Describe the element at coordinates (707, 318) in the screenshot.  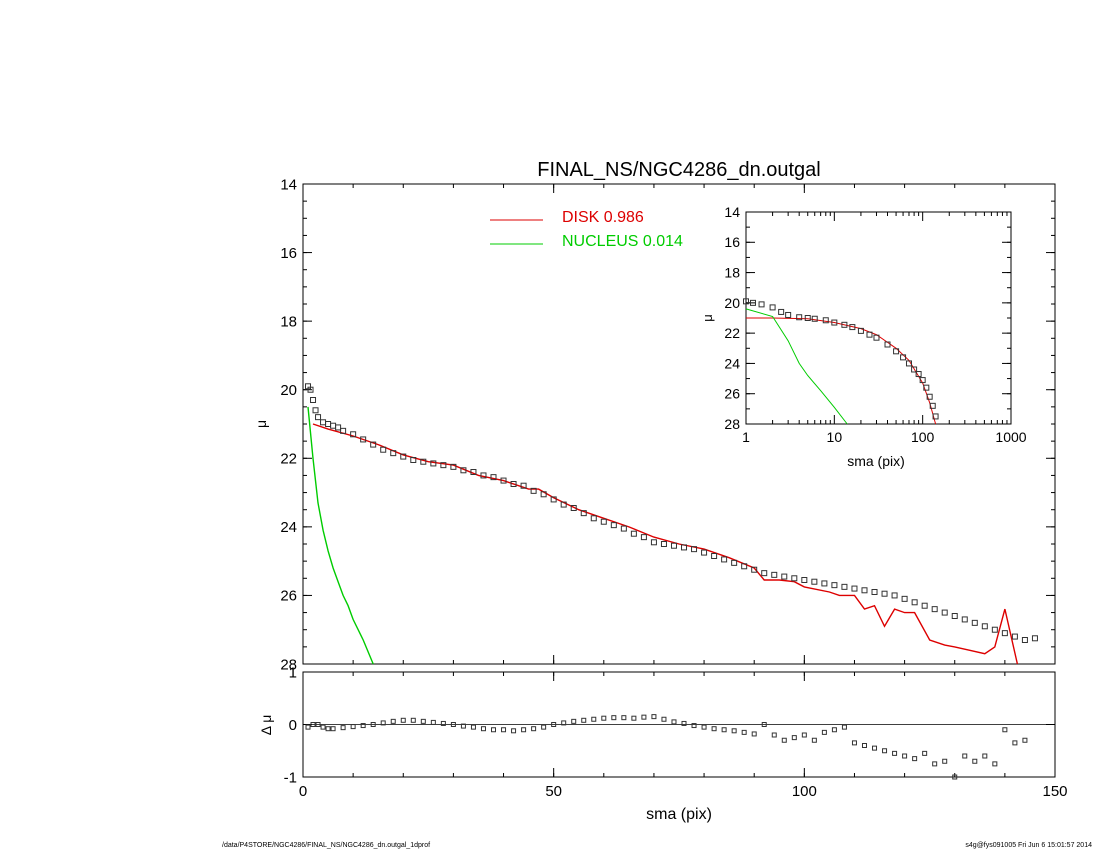
I see `inset-y-label: μ` at that location.